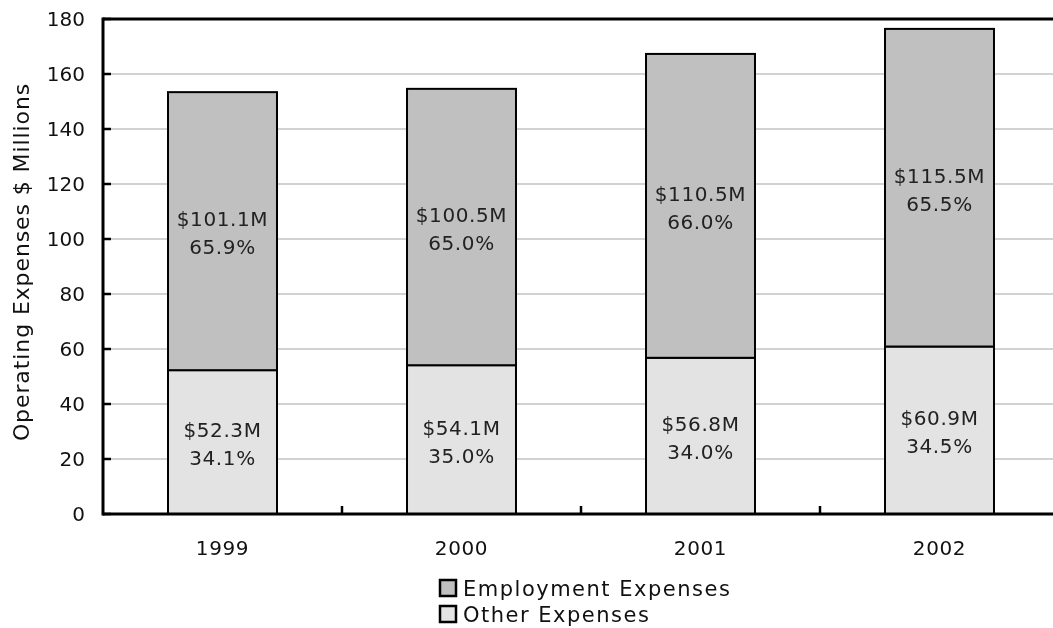 This screenshot has width=1053, height=628. What do you see at coordinates (939, 418) in the screenshot?
I see `data-label: $60.9M` at bounding box center [939, 418].